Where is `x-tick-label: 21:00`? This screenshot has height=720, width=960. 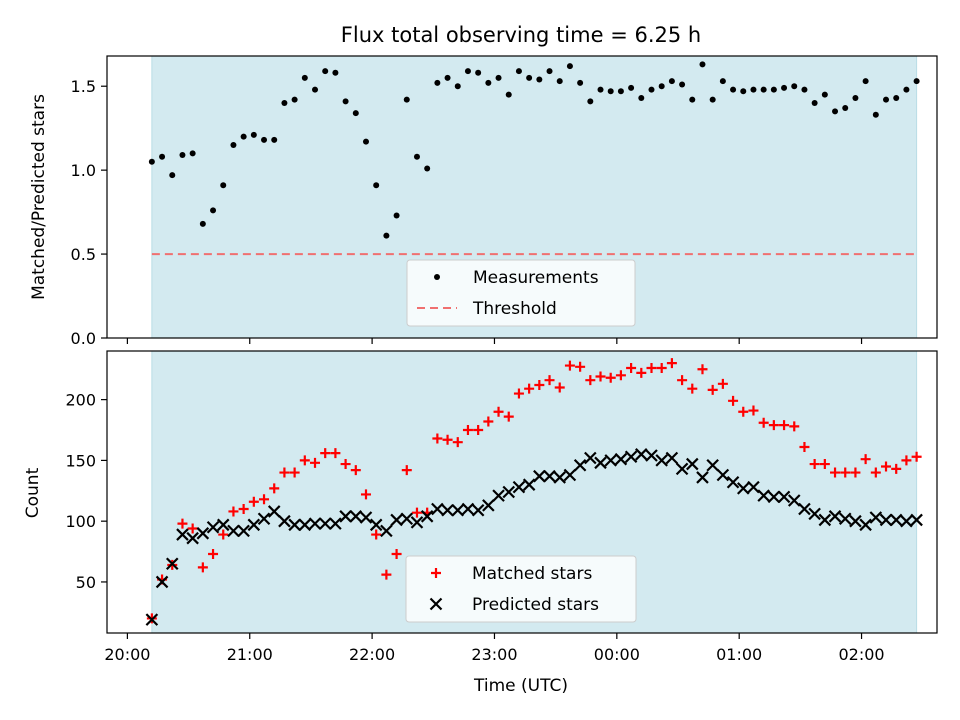 x-tick-label: 21:00 is located at coordinates (250, 654).